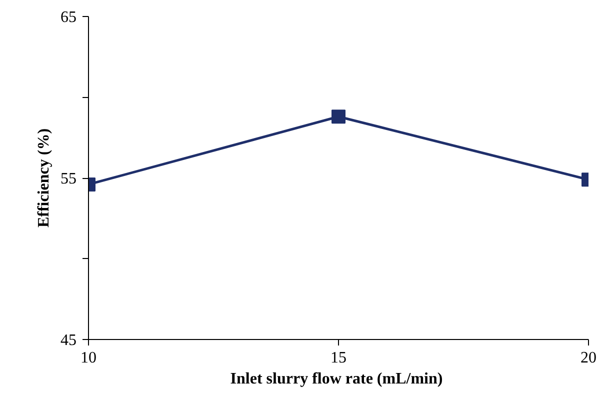 The image size is (600, 407). I want to click on x-tick-label: 15, so click(338, 358).